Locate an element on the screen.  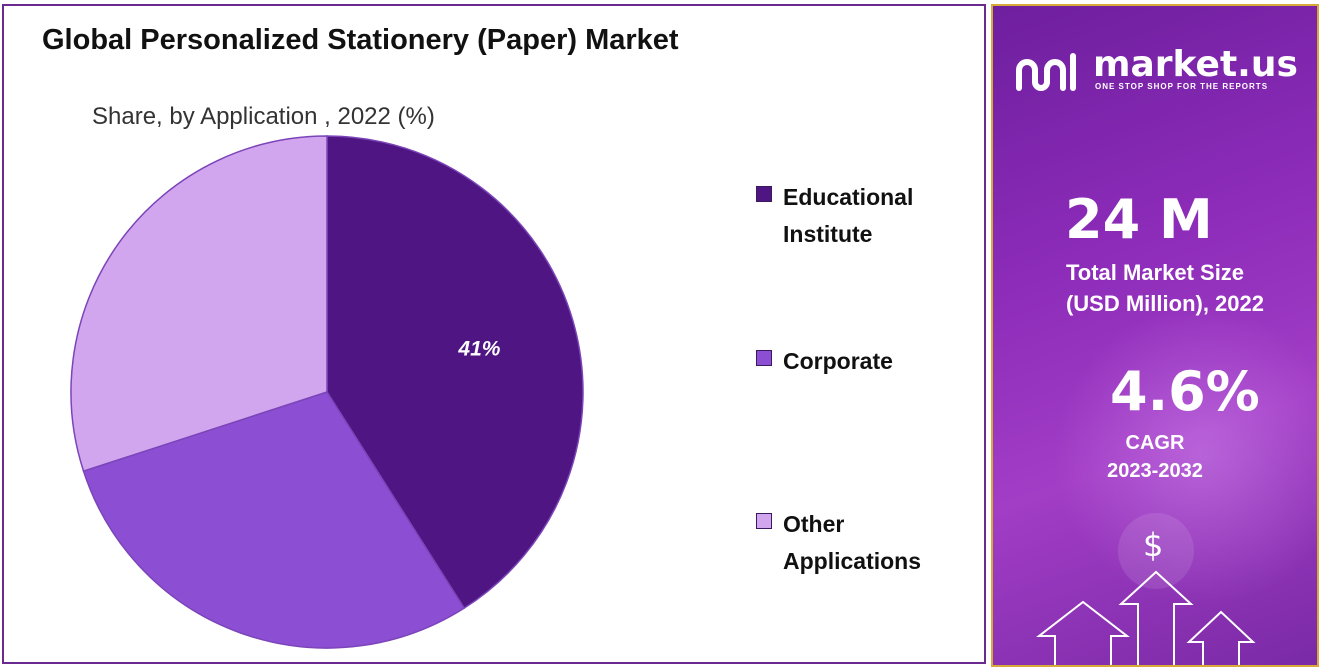
market-size-caption-line1: Total Market Size is located at coordinates (1155, 272).